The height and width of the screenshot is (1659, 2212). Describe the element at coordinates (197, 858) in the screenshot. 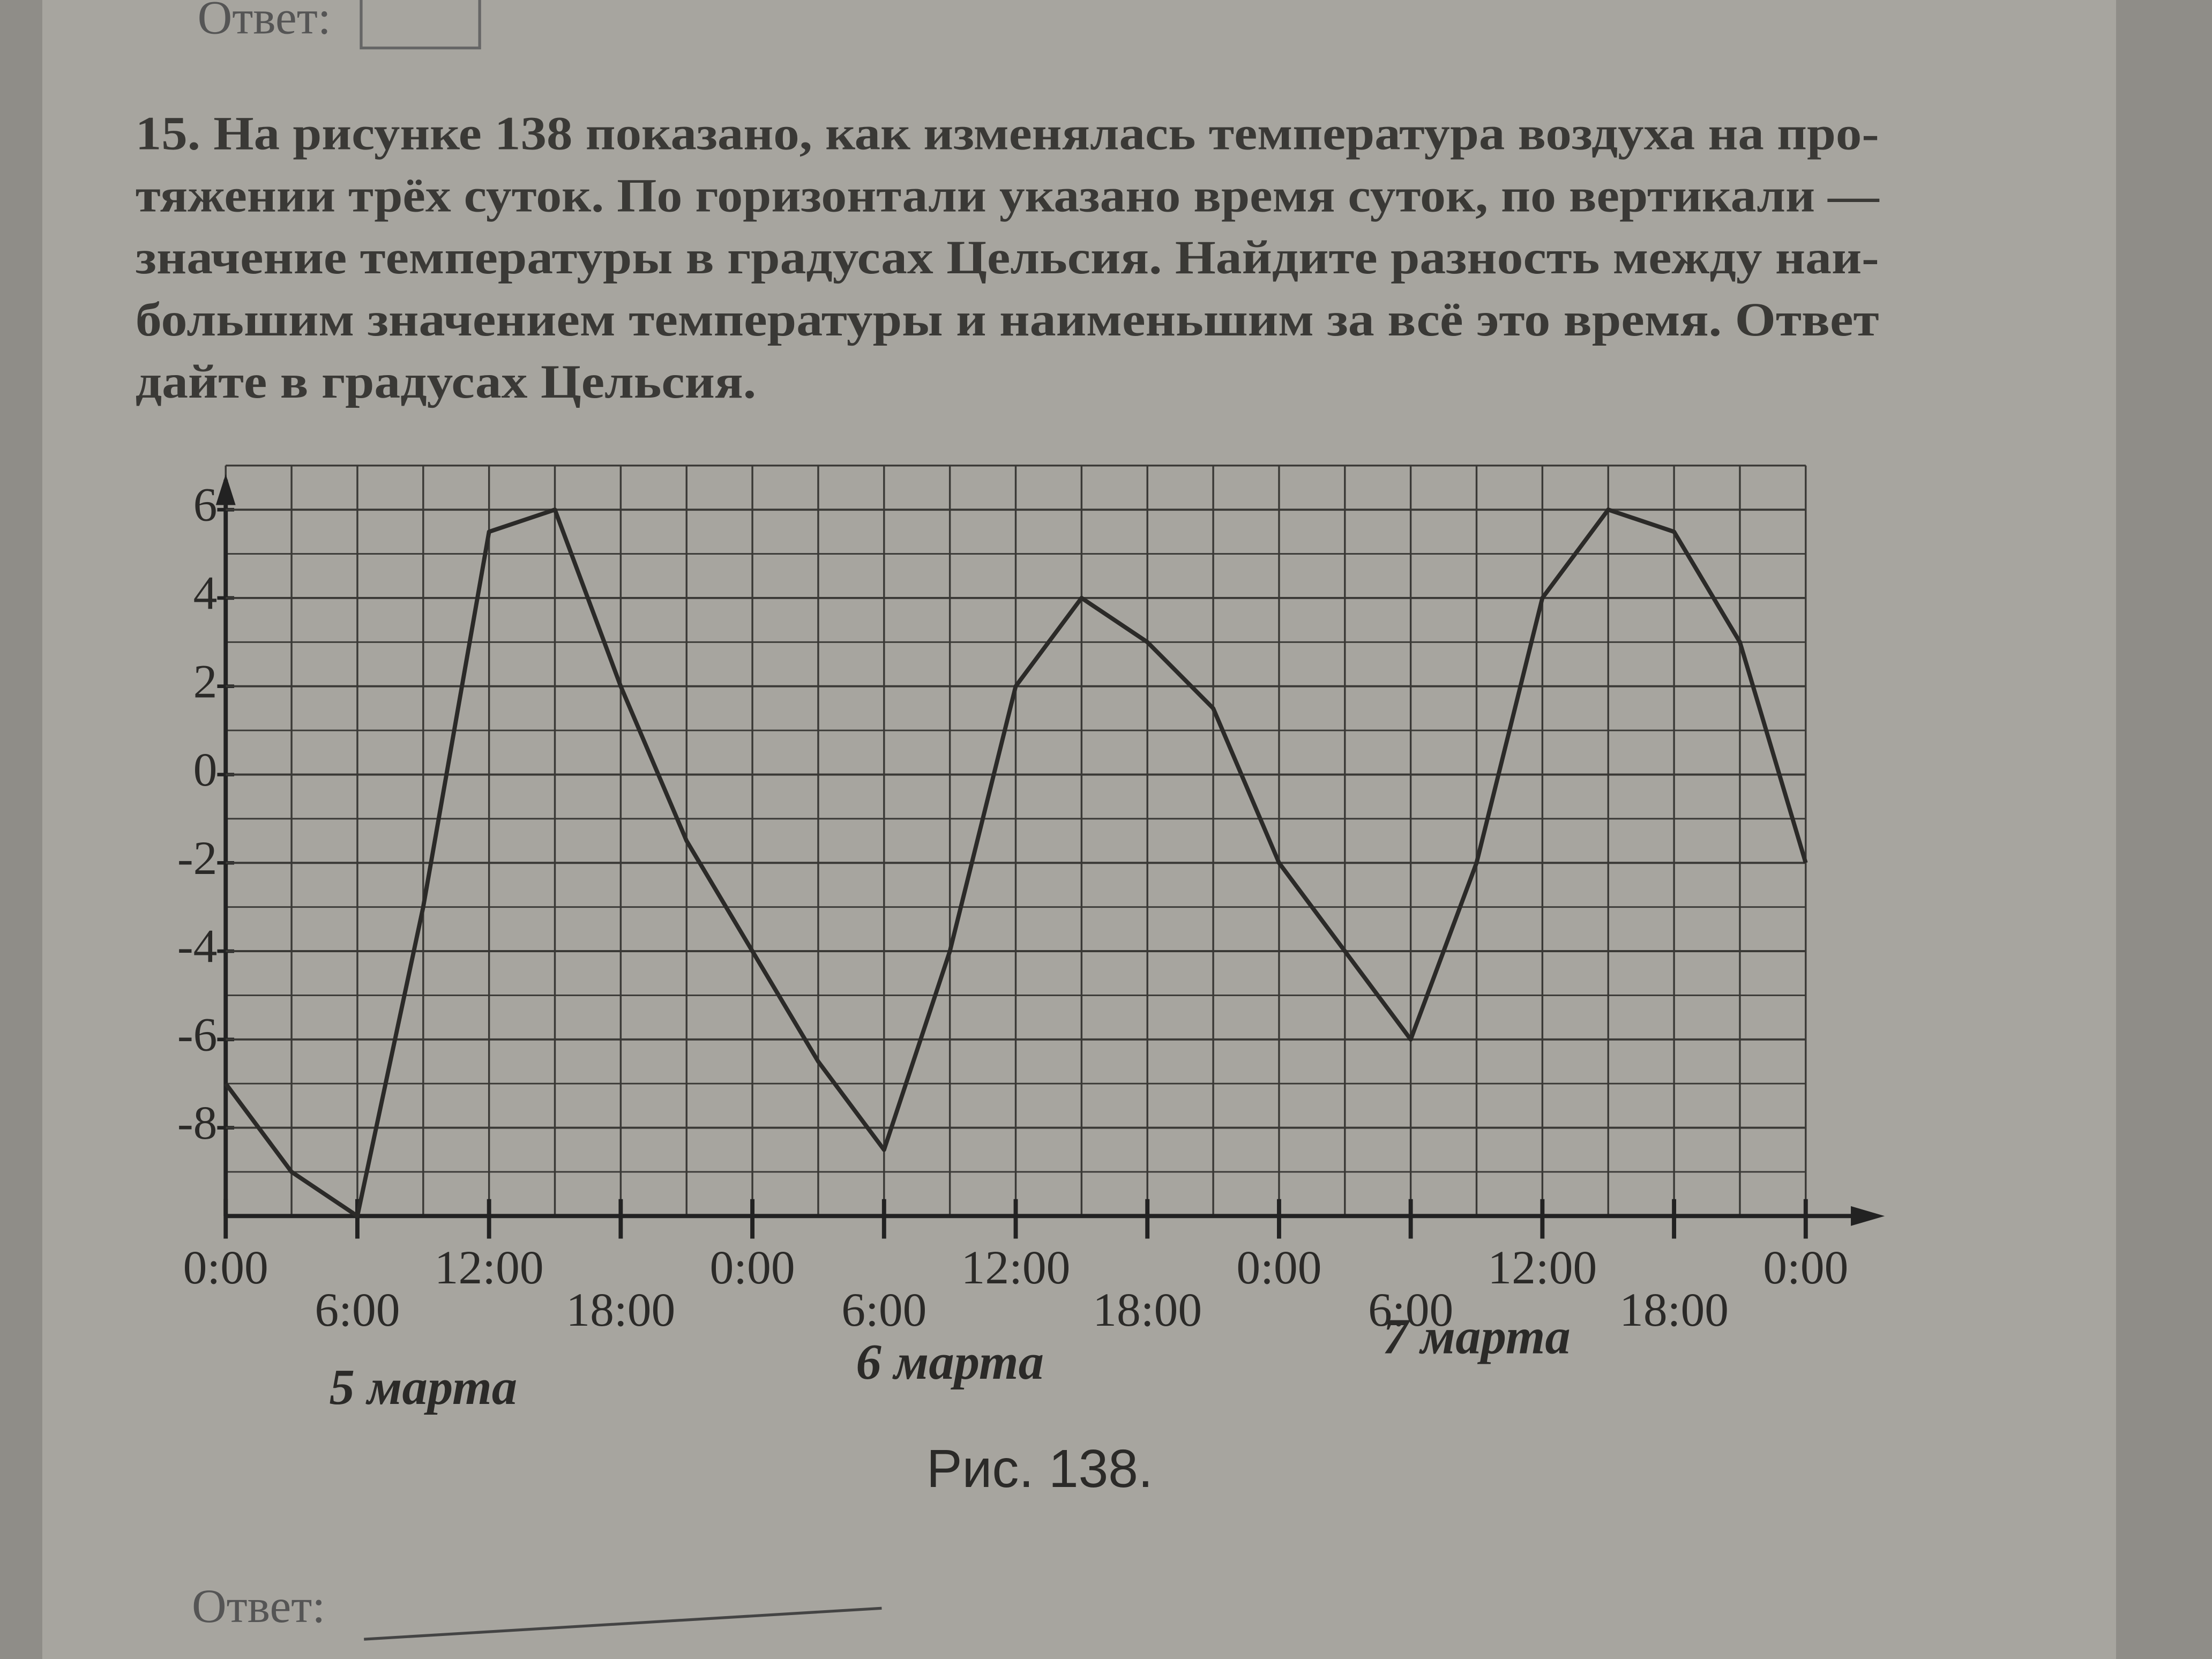

I see `y-tick-label: -2` at that location.